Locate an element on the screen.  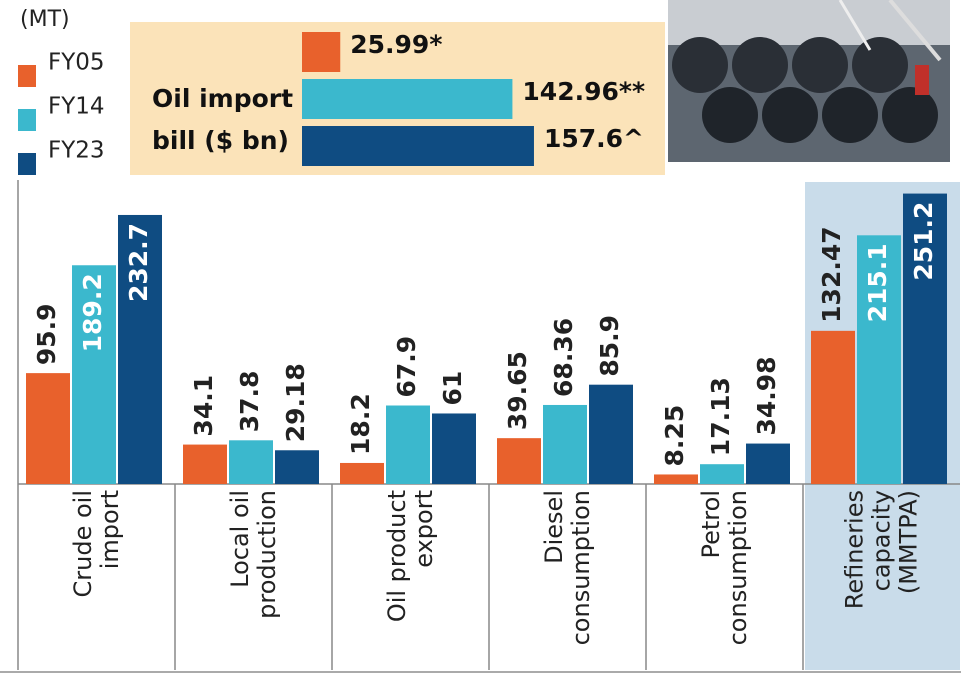
value-label: 39.65 is located at coordinates (517, 390).